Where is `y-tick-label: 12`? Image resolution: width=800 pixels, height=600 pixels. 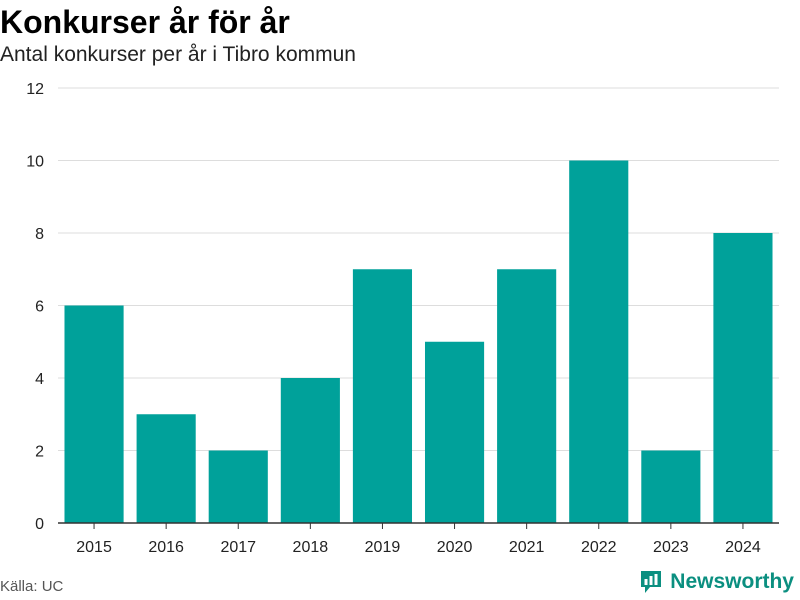
y-tick-label: 12 is located at coordinates (35, 89).